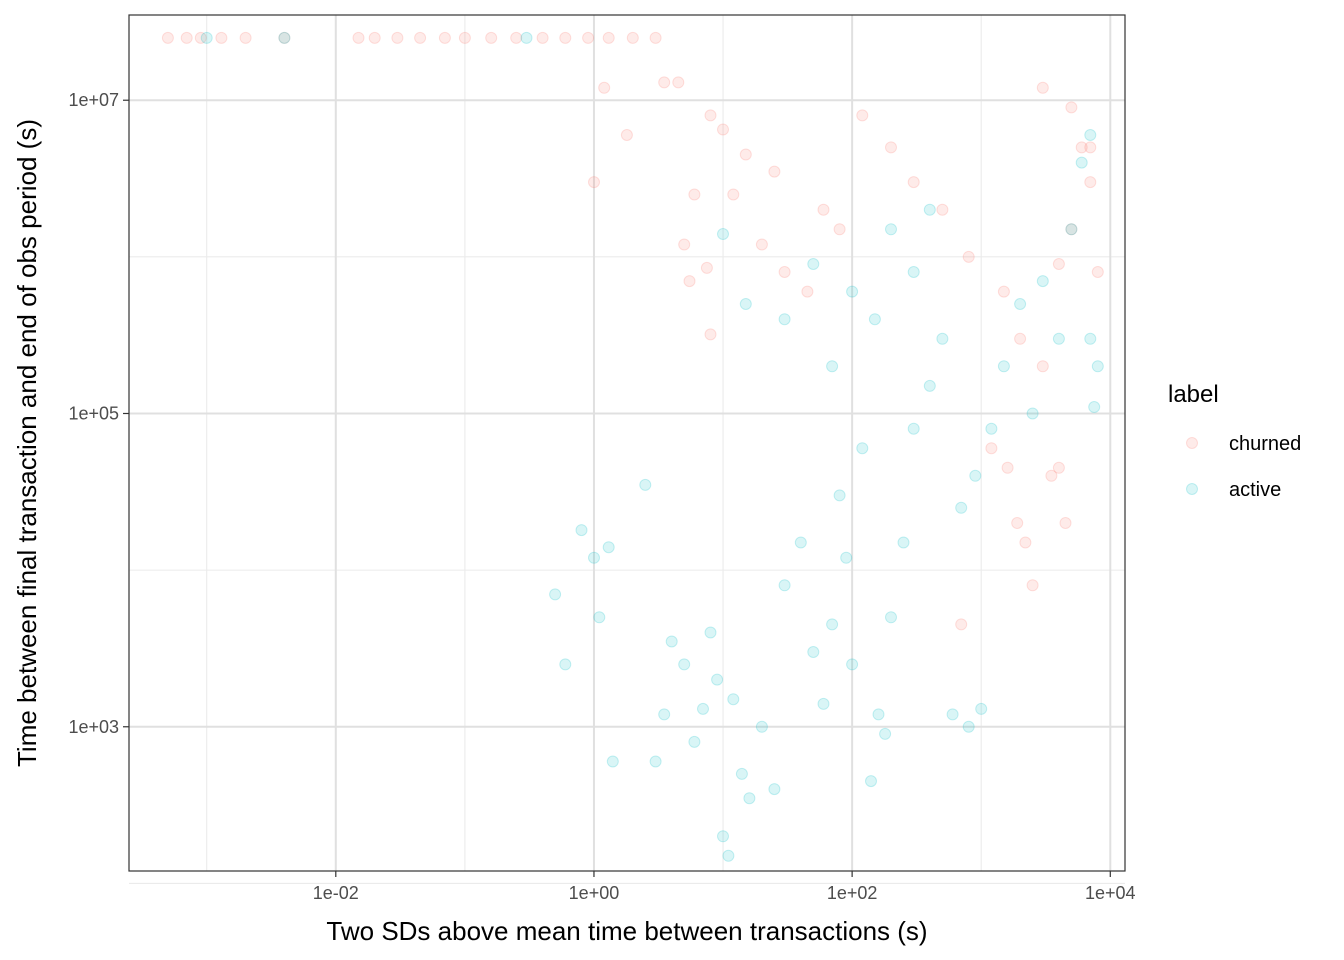  I want to click on x-tick-label: 1e+00, so click(594, 893).